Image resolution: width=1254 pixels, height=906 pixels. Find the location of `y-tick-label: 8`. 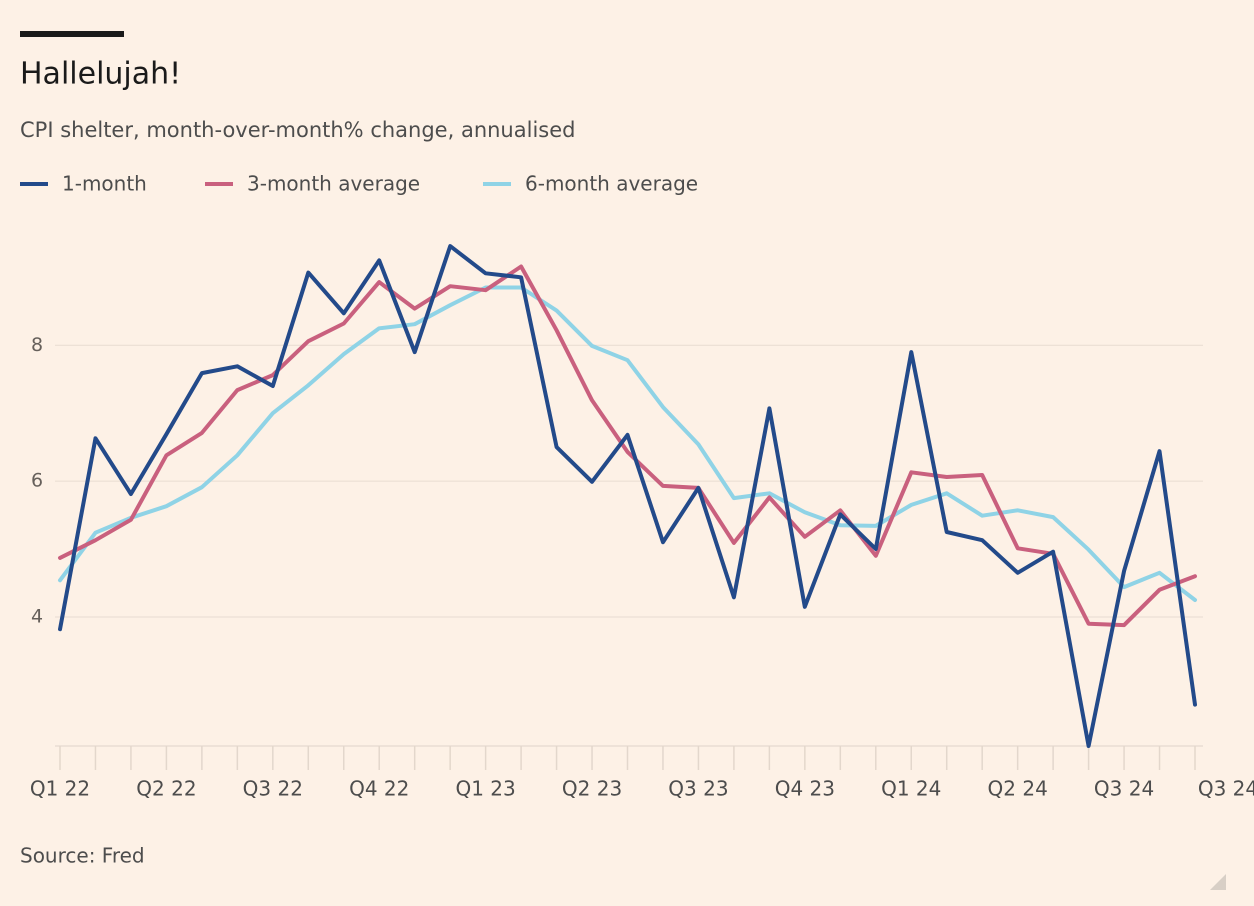

y-tick-label: 8 is located at coordinates (37, 345).